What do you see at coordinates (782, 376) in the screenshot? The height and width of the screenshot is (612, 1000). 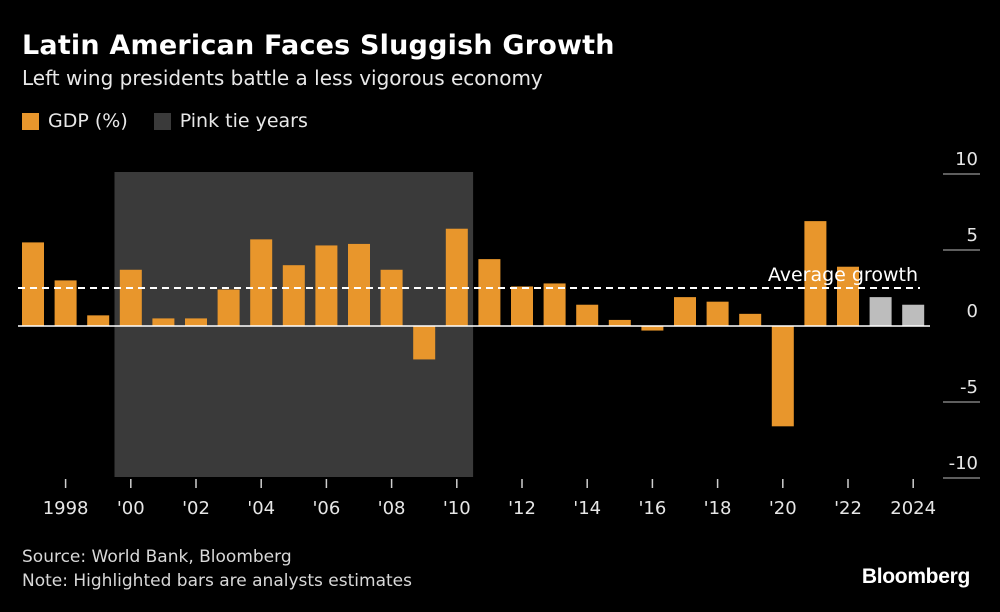 I see `bar-2020` at bounding box center [782, 376].